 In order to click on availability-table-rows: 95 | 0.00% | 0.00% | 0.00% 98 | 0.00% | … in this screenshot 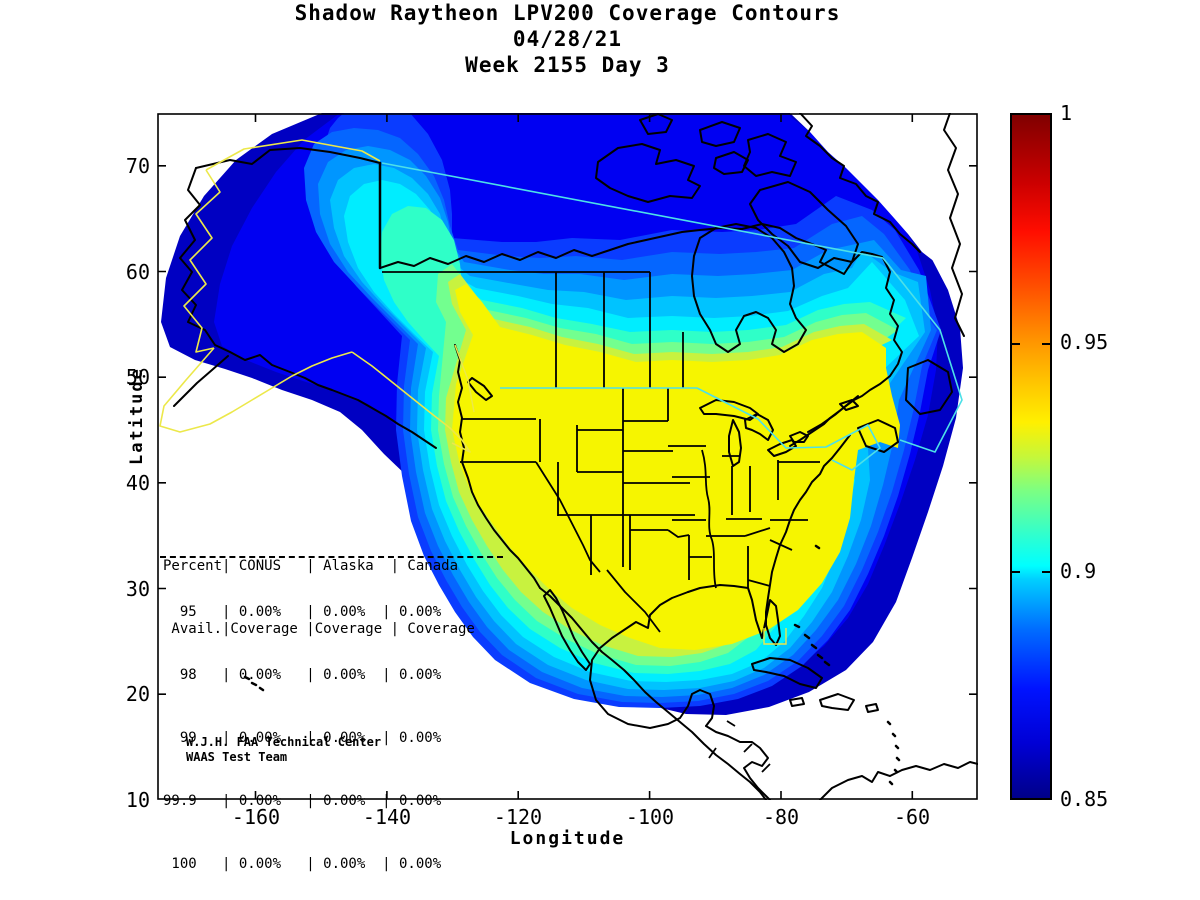, I will do `click(302, 728)`.